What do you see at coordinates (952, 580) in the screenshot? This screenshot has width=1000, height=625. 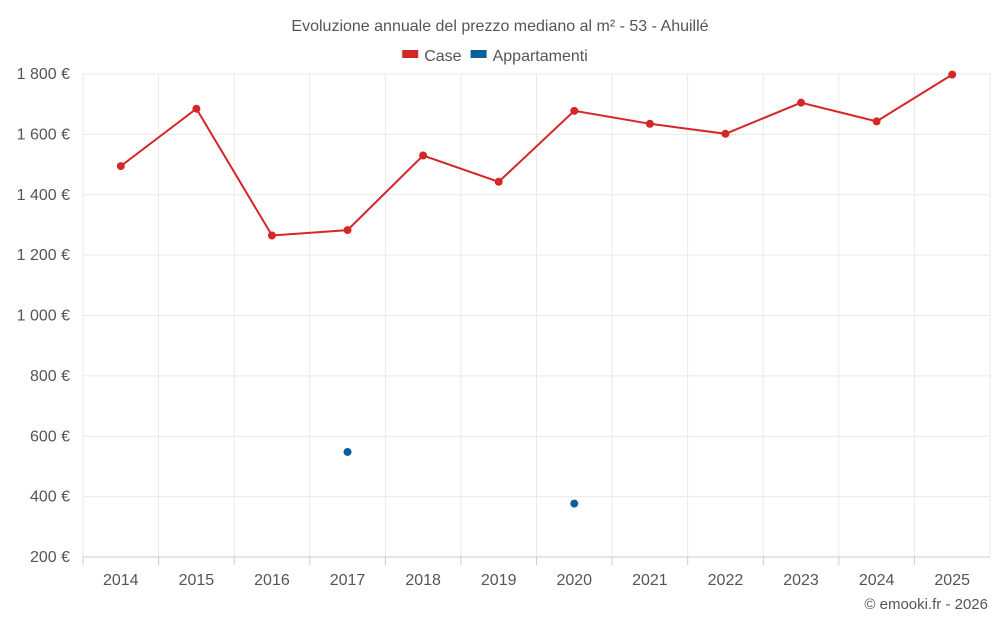 I see `x-tick-label: 2025` at bounding box center [952, 580].